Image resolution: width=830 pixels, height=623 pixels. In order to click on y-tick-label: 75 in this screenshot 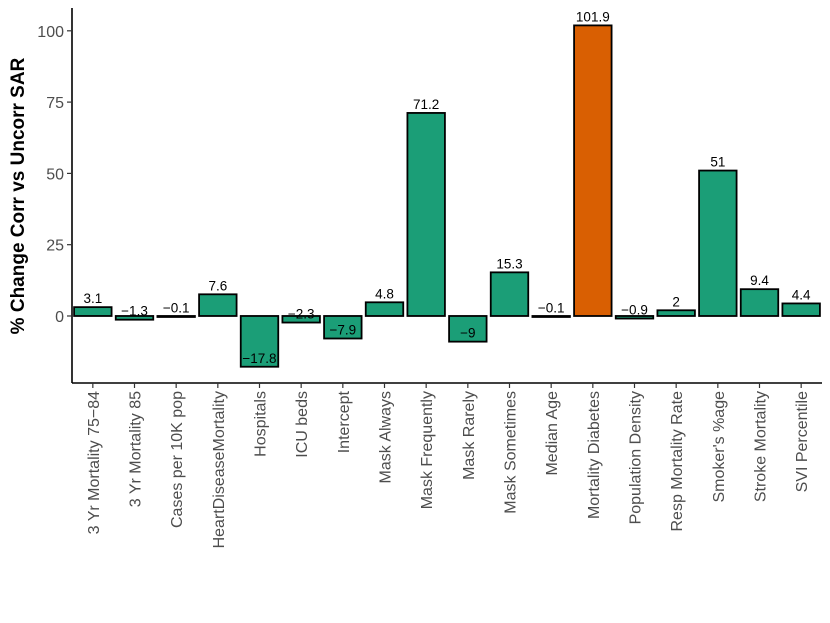, I will do `click(55, 103)`.